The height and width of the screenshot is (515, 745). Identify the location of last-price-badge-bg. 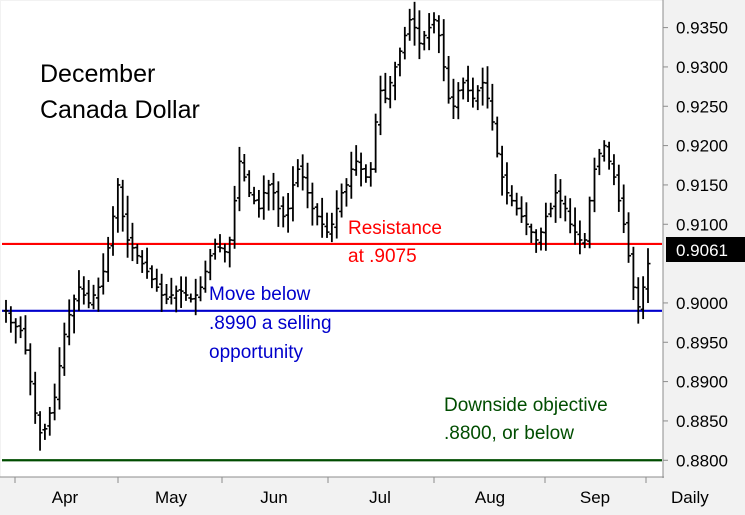
(705, 249).